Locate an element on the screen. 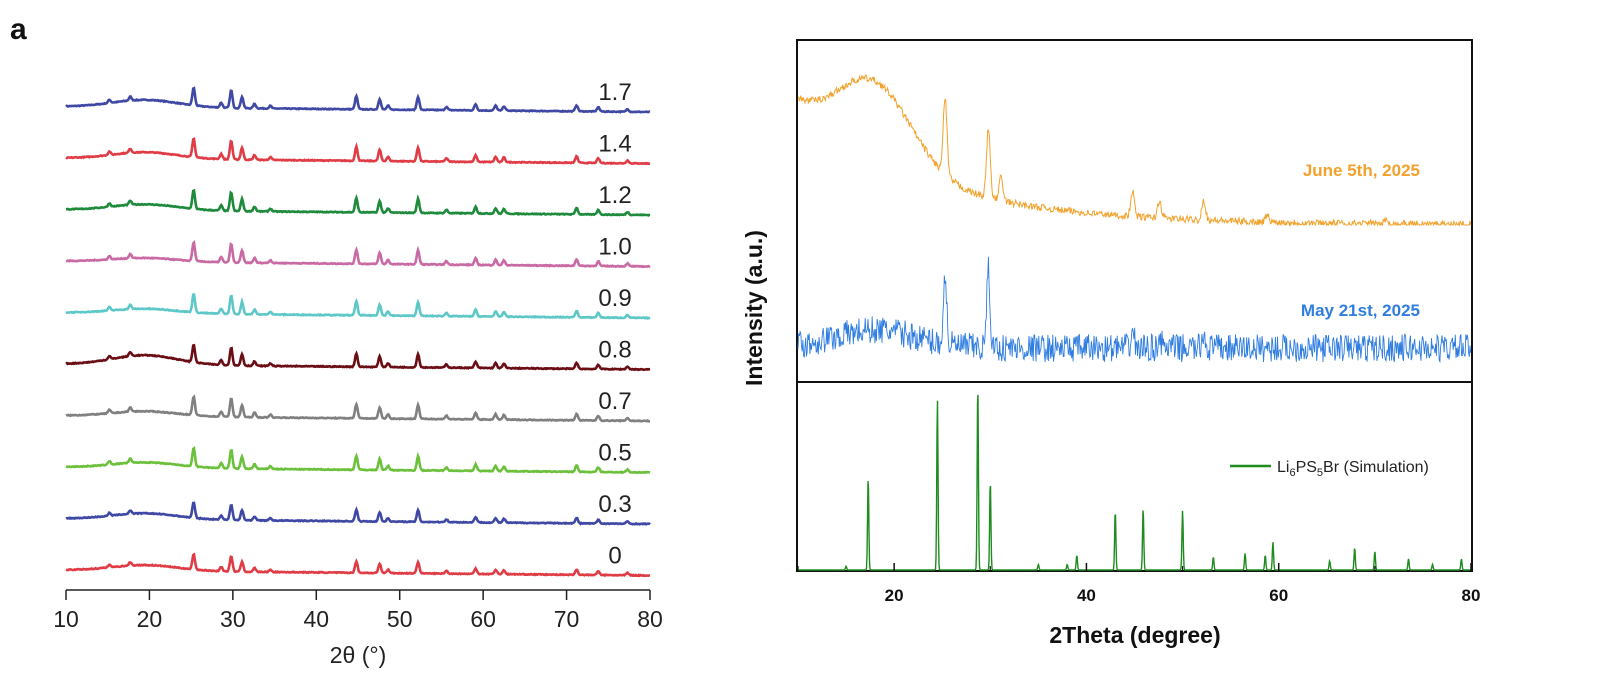 Image resolution: width=1599 pixels, height=691 pixels. series-label-1-7: 1.7 is located at coordinates (614, 92).